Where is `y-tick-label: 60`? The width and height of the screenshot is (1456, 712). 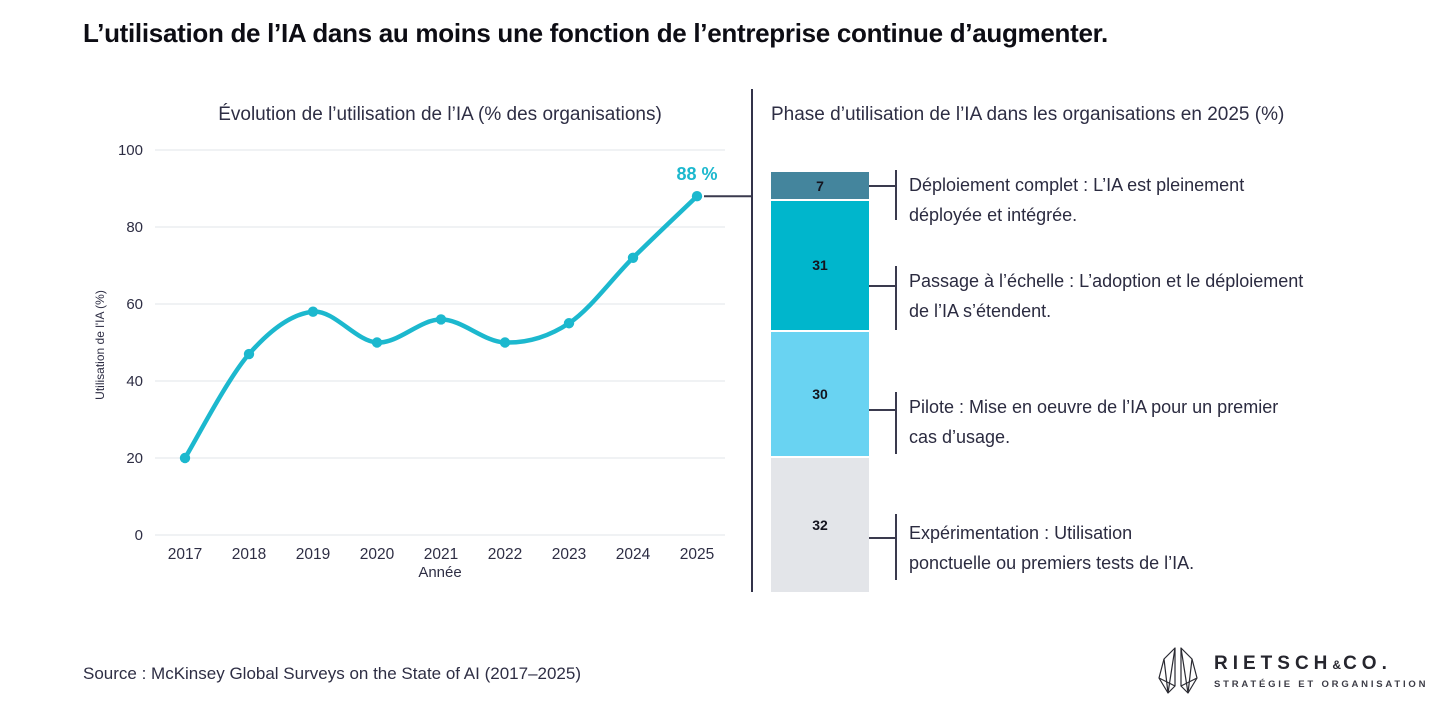 y-tick-label: 60 is located at coordinates (134, 304).